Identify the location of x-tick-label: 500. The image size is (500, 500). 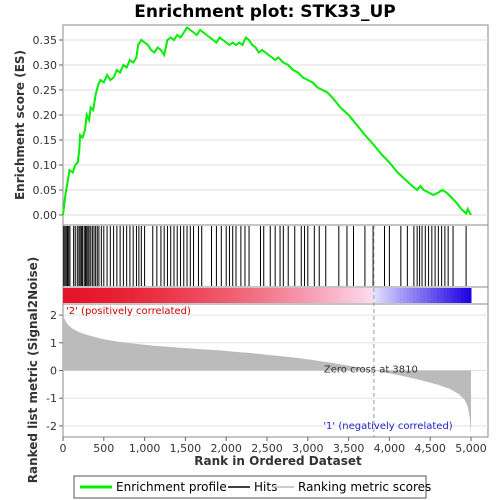
(103, 448).